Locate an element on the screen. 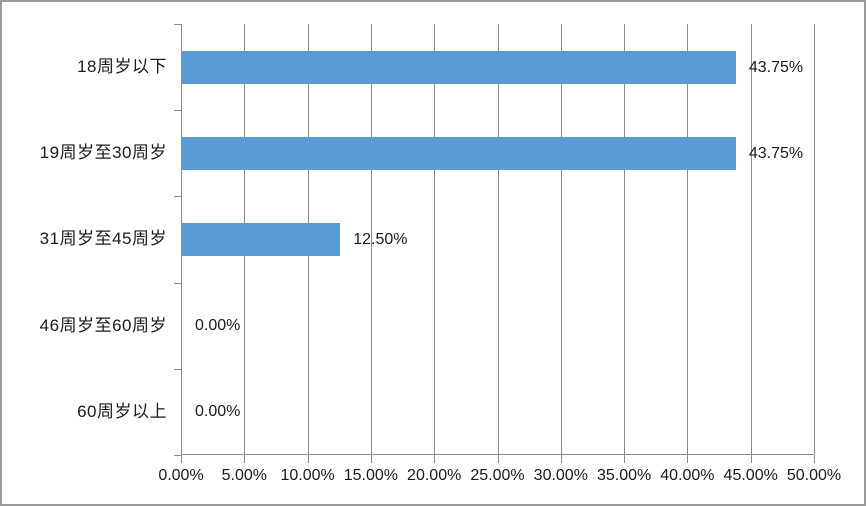 The width and height of the screenshot is (866, 506). x-axis-tick-label: 0.00% is located at coordinates (181, 475).